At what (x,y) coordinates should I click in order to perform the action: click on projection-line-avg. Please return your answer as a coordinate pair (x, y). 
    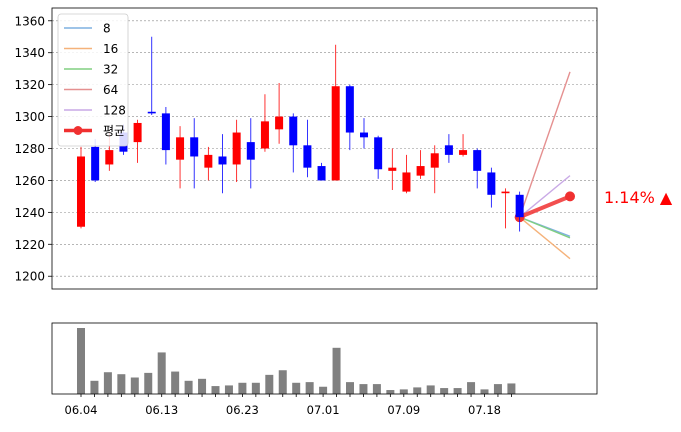
    Looking at the image, I should click on (544, 207).